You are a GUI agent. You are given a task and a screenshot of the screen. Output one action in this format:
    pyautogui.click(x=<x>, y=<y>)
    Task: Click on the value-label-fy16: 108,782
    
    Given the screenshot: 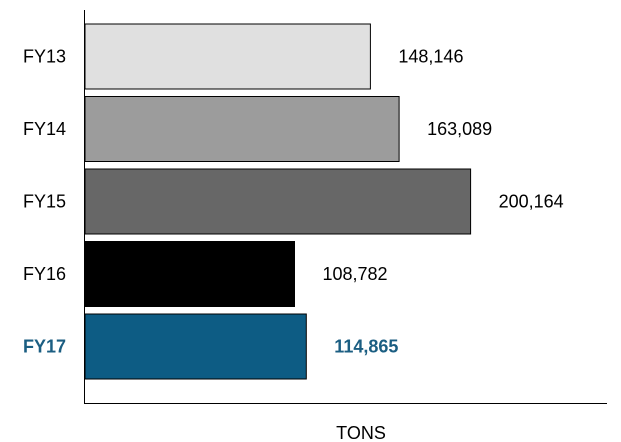 What is the action you would take?
    pyautogui.click(x=355, y=274)
    